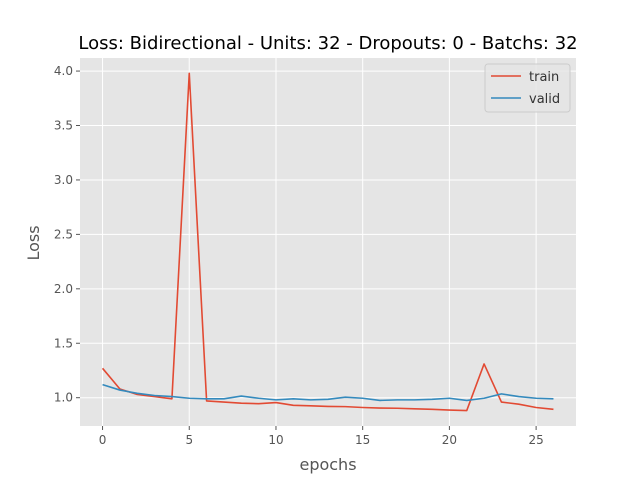  What do you see at coordinates (33, 242) in the screenshot?
I see `y-axis-label: Loss` at bounding box center [33, 242].